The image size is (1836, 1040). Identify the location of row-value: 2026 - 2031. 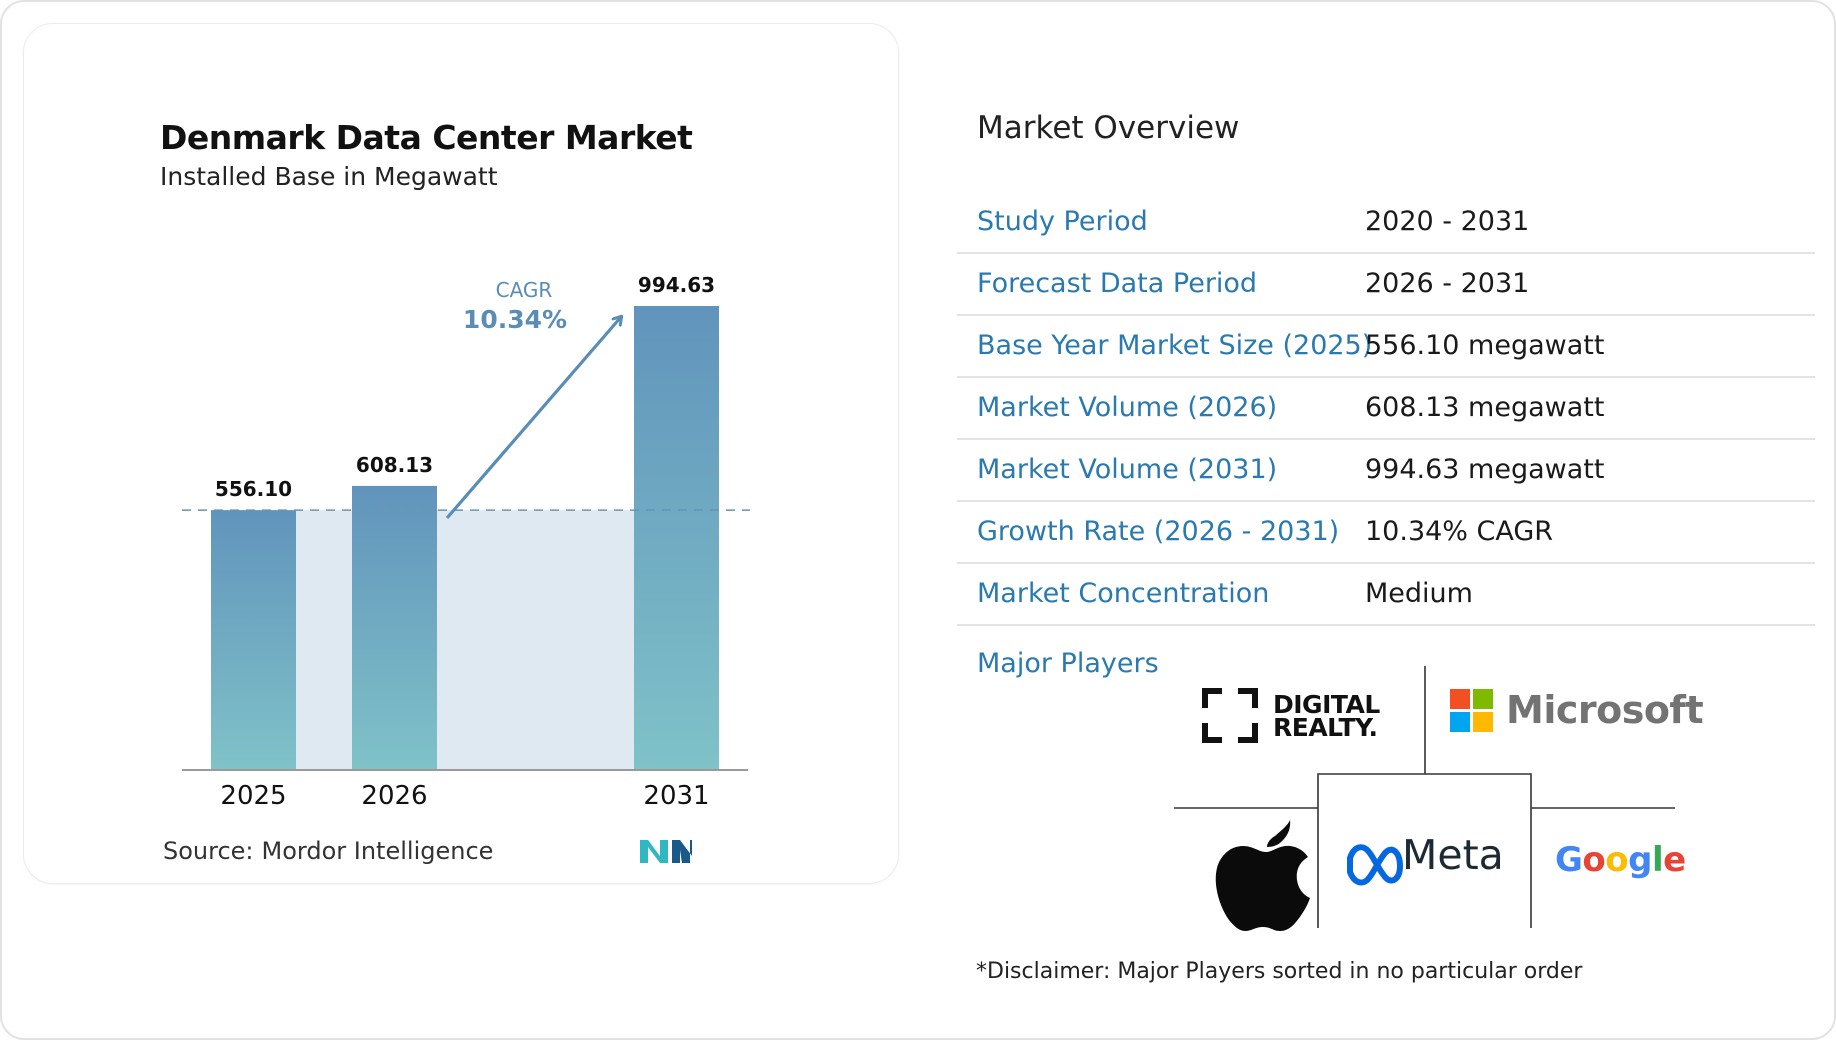
(1447, 283).